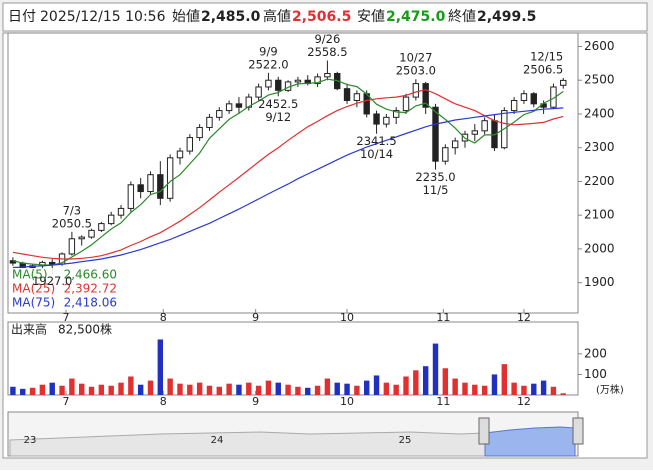 The image size is (653, 474). What do you see at coordinates (52, 281) in the screenshot?
I see `annotation: 1927.0` at bounding box center [52, 281].